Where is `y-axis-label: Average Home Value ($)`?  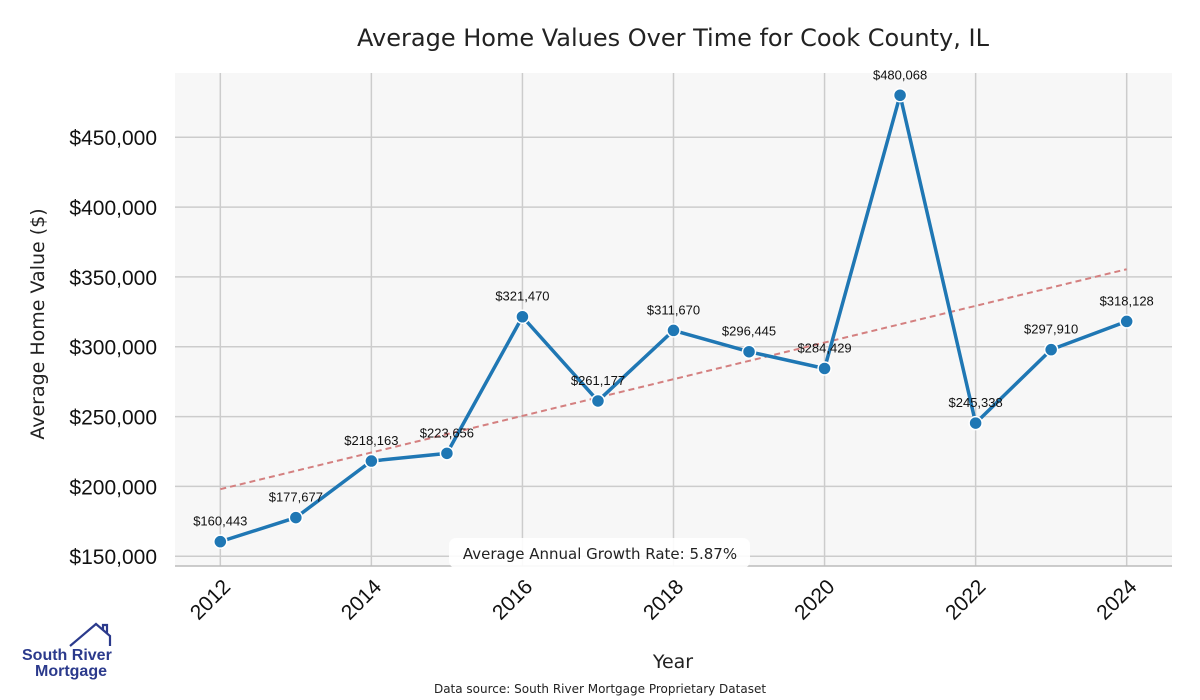
y-axis-label: Average Home Value ($) is located at coordinates (38, 323).